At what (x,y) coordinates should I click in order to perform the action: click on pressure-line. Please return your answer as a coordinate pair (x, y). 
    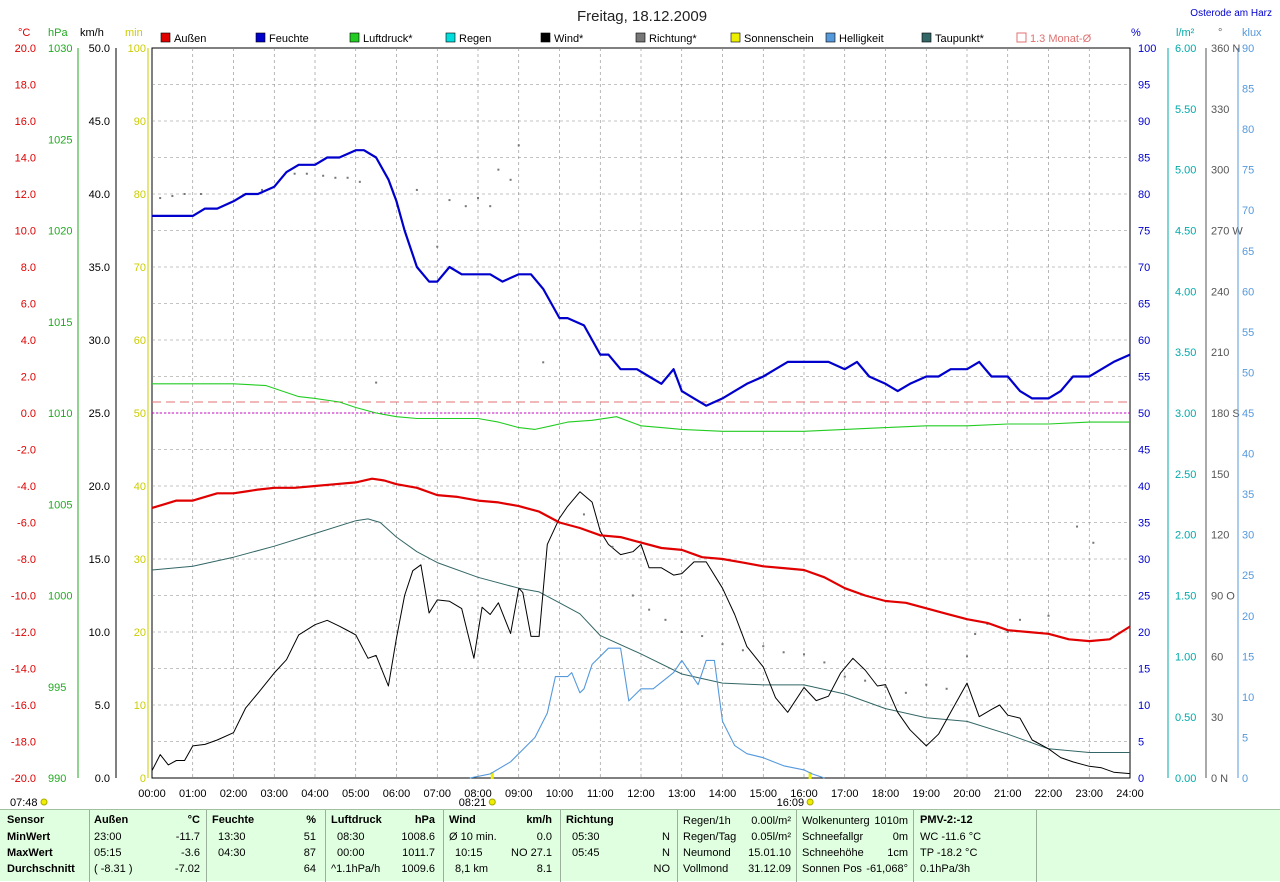
    Looking at the image, I should click on (641, 407).